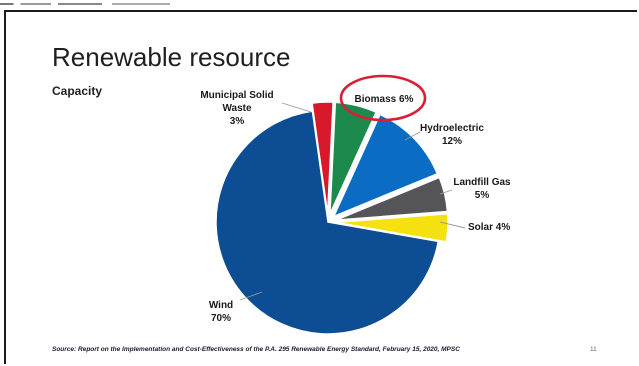 The image size is (639, 366). I want to click on slice-label-solar: Solar 4%, so click(489, 227).